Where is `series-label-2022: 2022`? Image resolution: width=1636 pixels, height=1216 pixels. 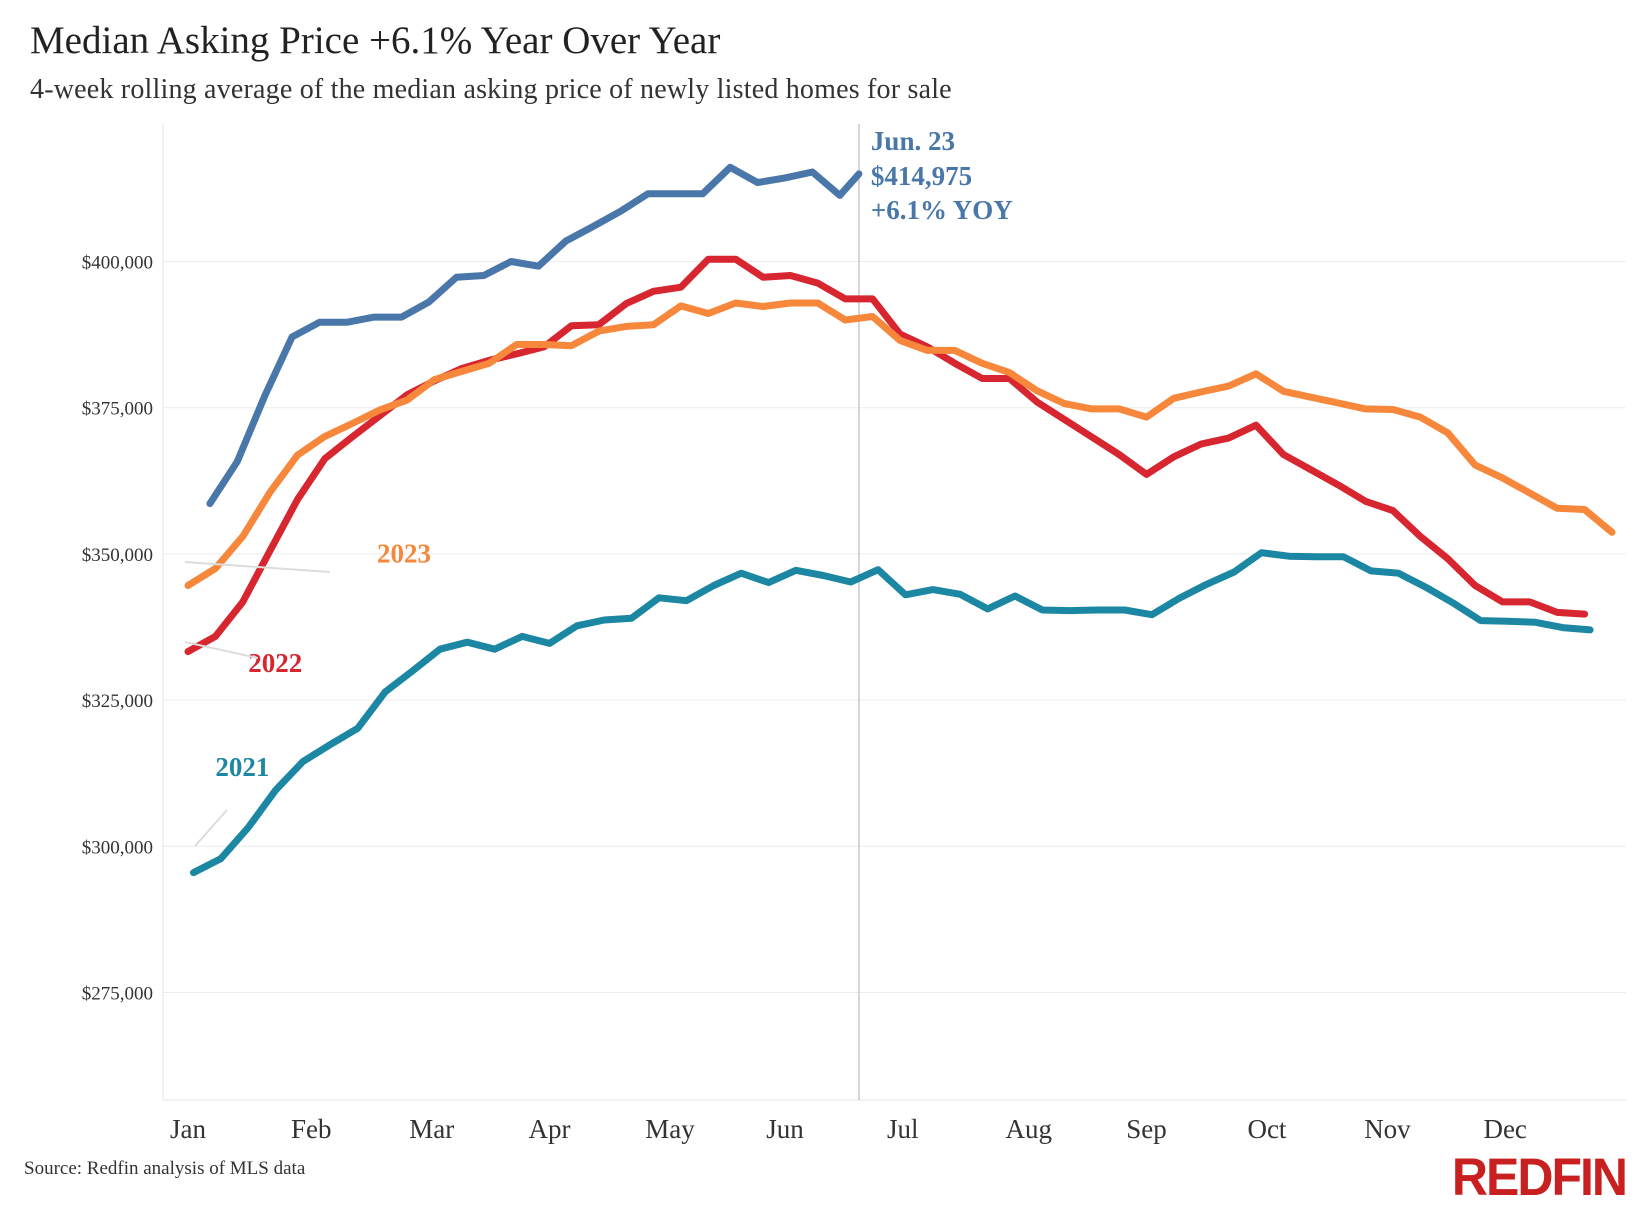
series-label-2022: 2022 is located at coordinates (275, 663).